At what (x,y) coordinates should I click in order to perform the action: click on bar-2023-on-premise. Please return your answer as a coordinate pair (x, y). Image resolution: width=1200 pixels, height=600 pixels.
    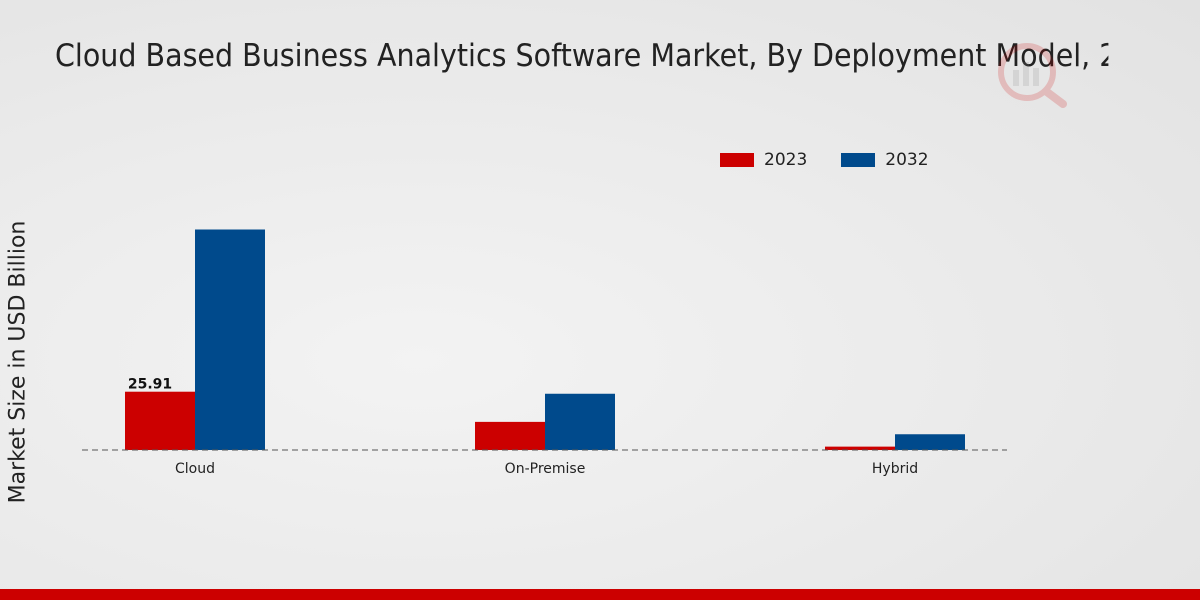
    Looking at the image, I should click on (510, 435).